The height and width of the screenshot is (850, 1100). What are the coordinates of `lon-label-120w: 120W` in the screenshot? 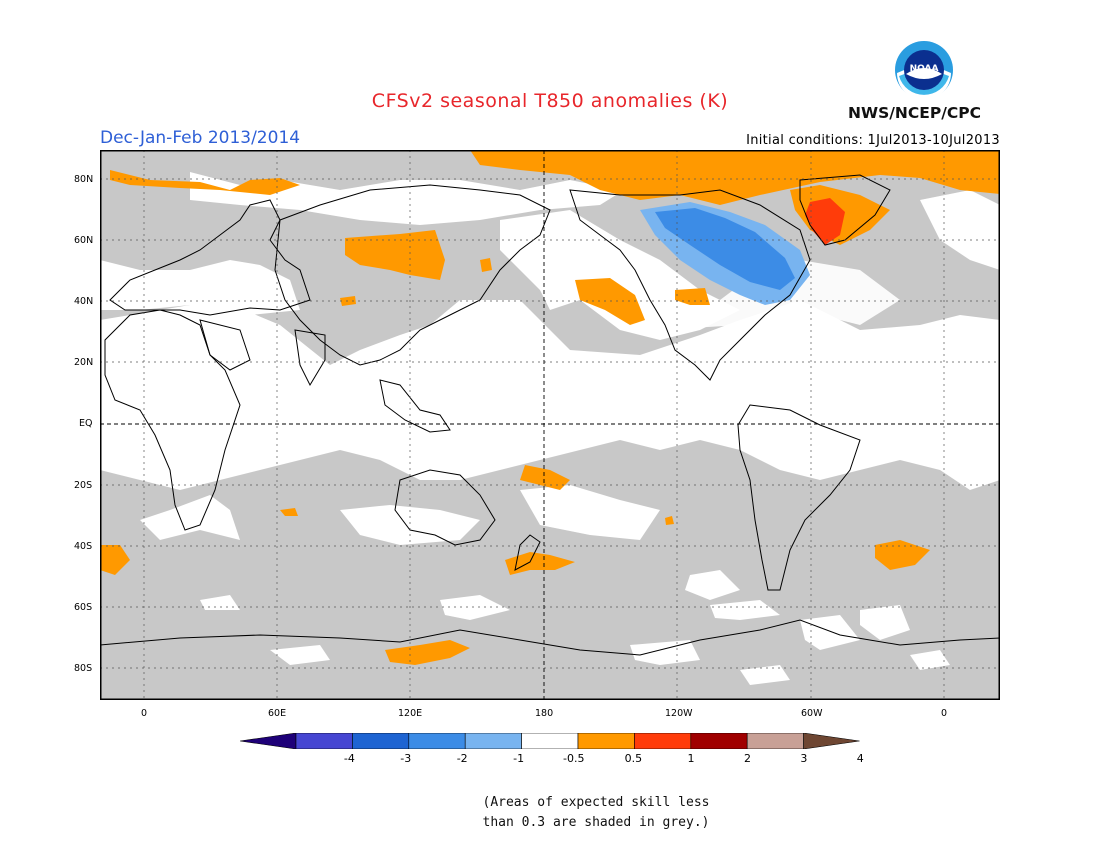 It's located at (679, 713).